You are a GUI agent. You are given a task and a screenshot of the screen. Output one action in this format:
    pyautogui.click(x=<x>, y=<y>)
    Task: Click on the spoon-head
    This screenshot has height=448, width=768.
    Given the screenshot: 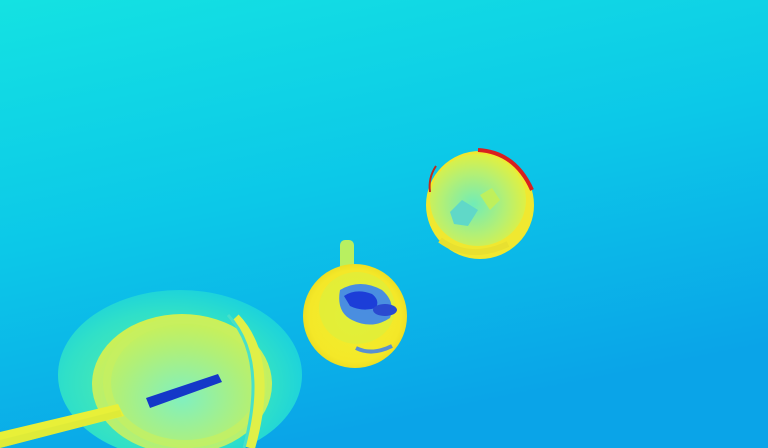 What is the action you would take?
    pyautogui.click(x=184, y=391)
    